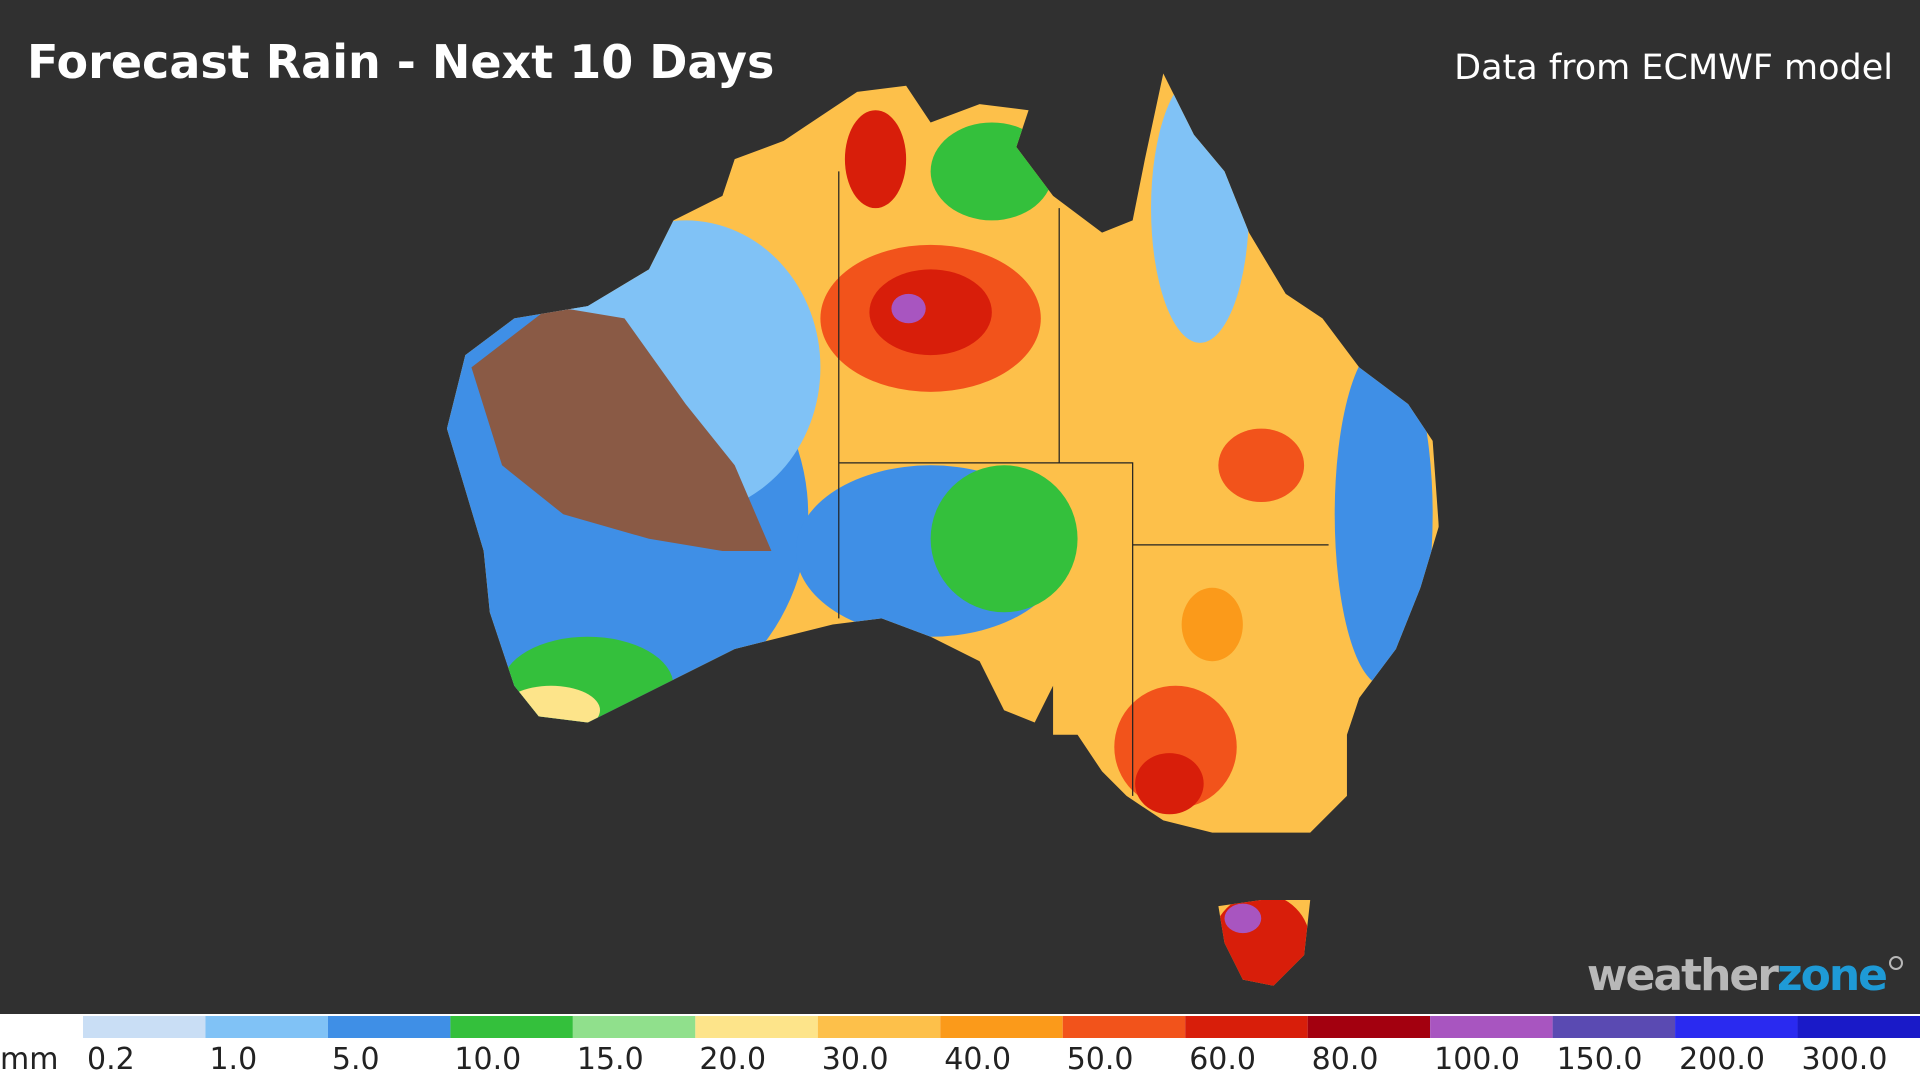  Describe the element at coordinates (977, 1059) in the screenshot. I see `legend-label: 40.0` at that location.